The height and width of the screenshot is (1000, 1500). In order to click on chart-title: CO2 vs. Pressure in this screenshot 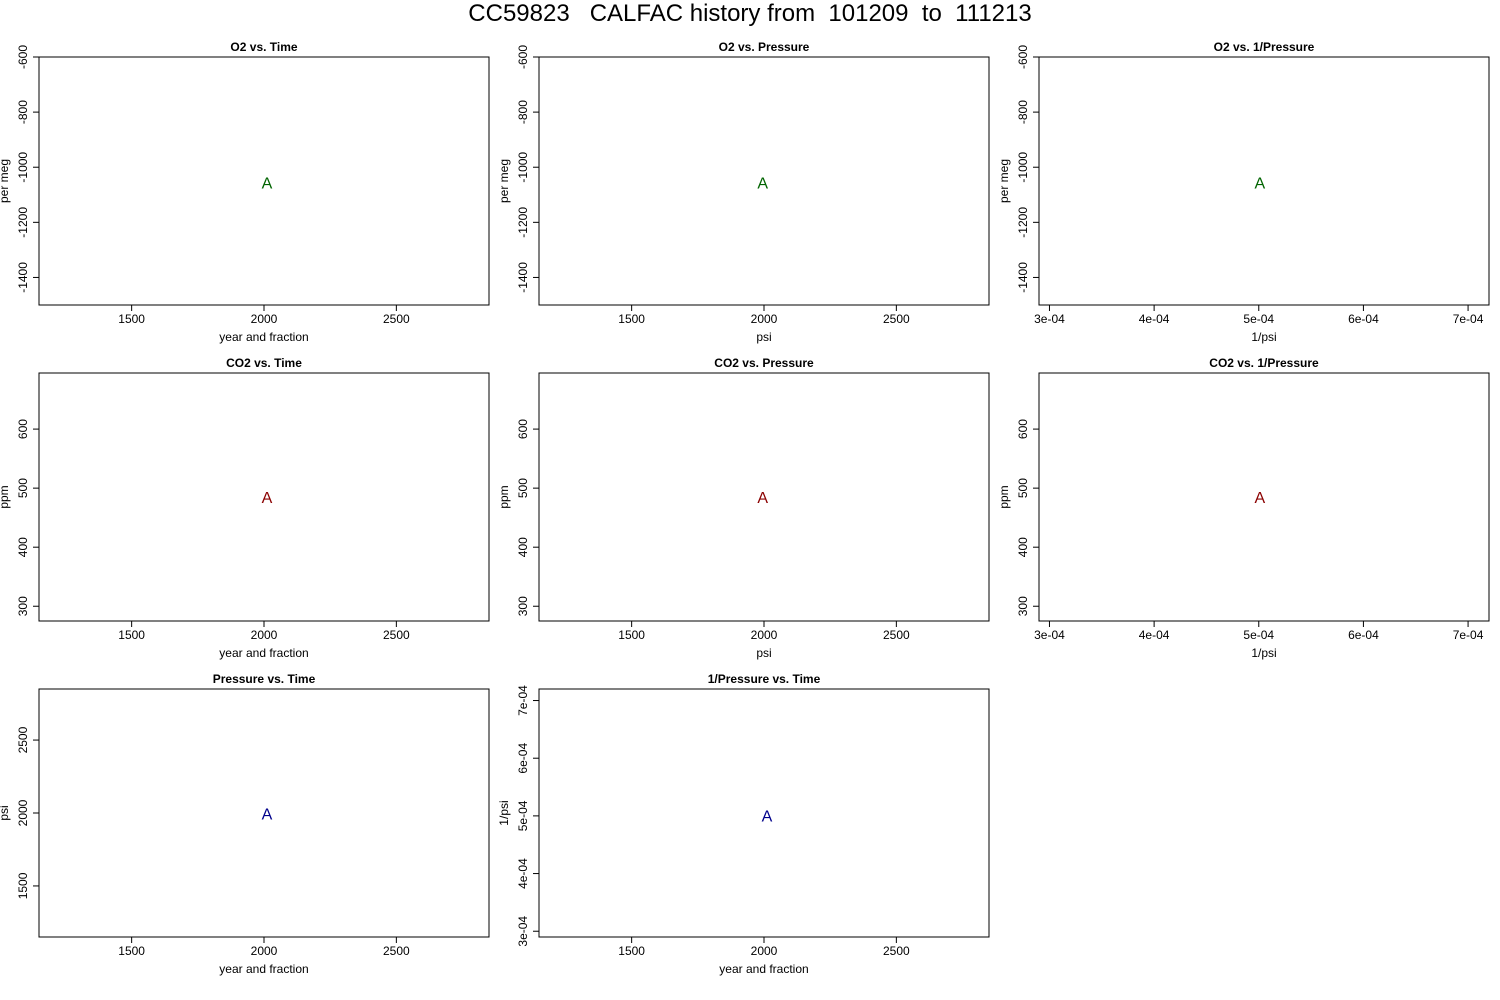, I will do `click(764, 363)`.